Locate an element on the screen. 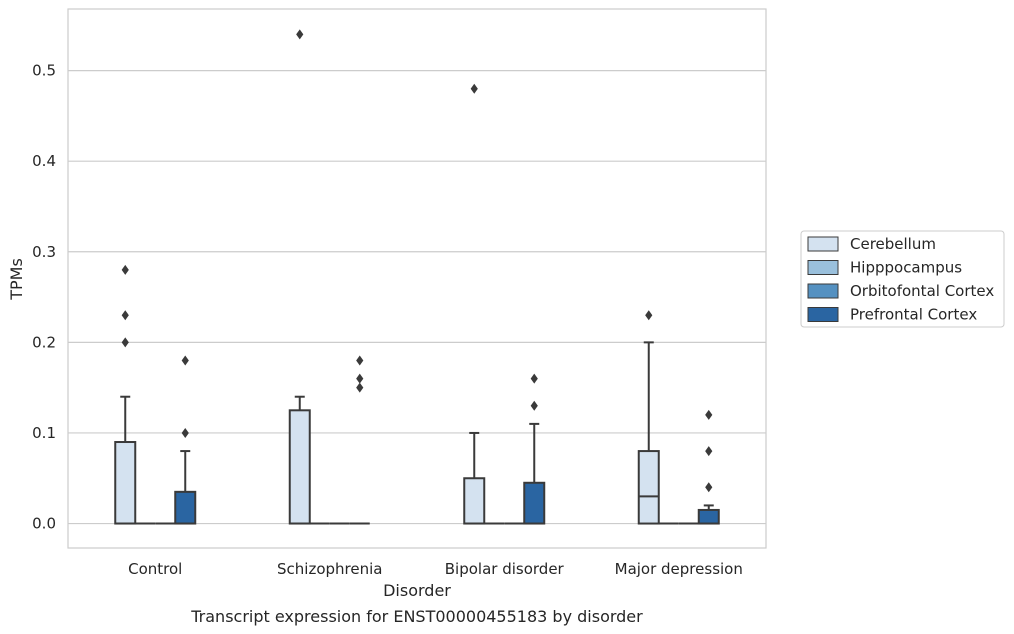  y-tick-label: 0.5 is located at coordinates (44, 71).